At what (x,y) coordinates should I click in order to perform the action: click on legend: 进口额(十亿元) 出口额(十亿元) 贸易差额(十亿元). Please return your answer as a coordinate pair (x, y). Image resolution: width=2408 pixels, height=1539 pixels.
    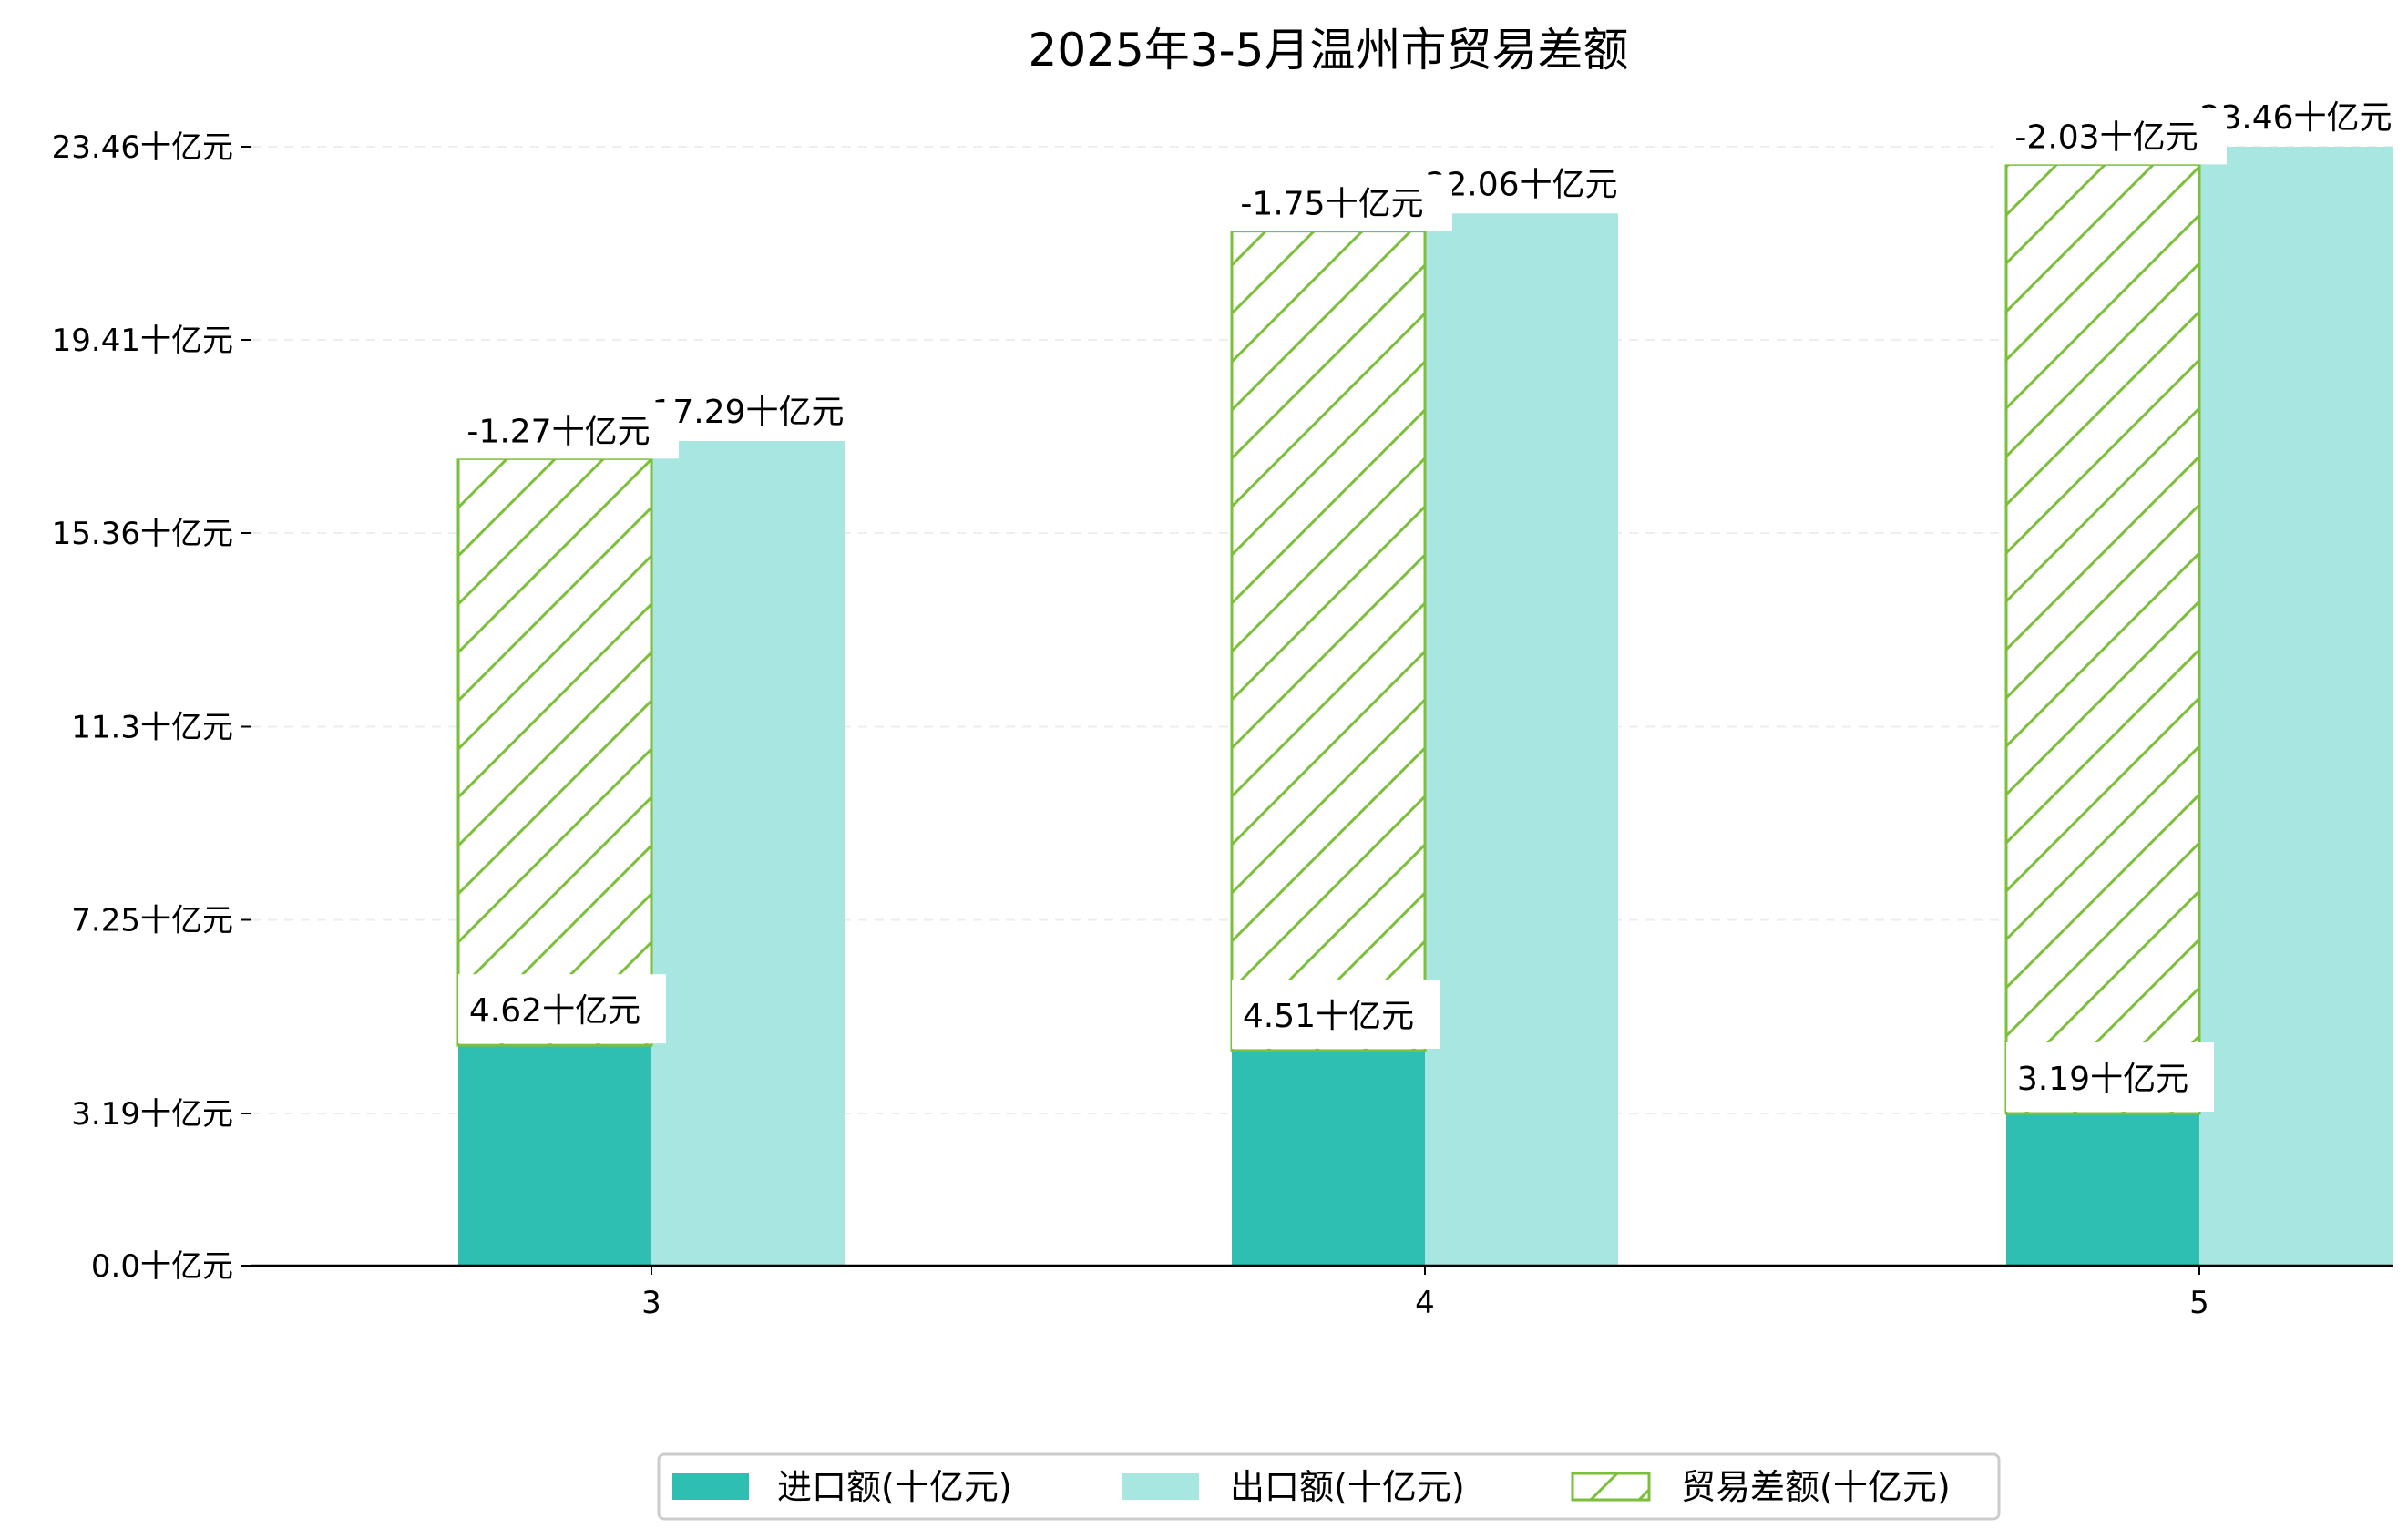
    Looking at the image, I should click on (1329, 1486).